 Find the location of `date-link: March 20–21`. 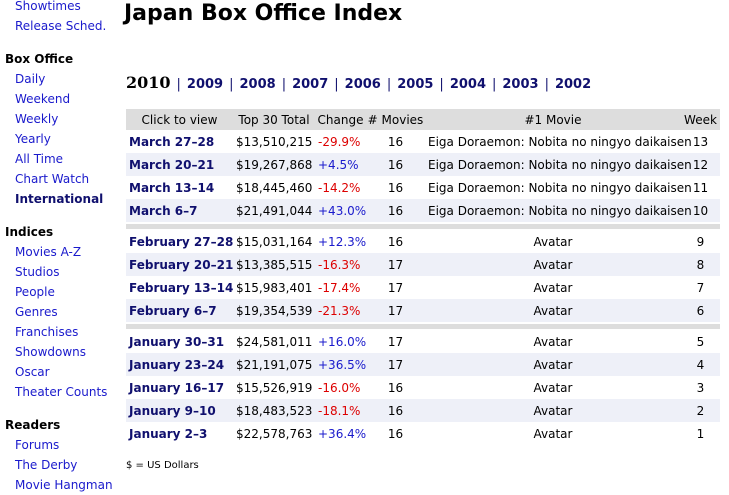

date-link: March 20–21 is located at coordinates (179, 164).